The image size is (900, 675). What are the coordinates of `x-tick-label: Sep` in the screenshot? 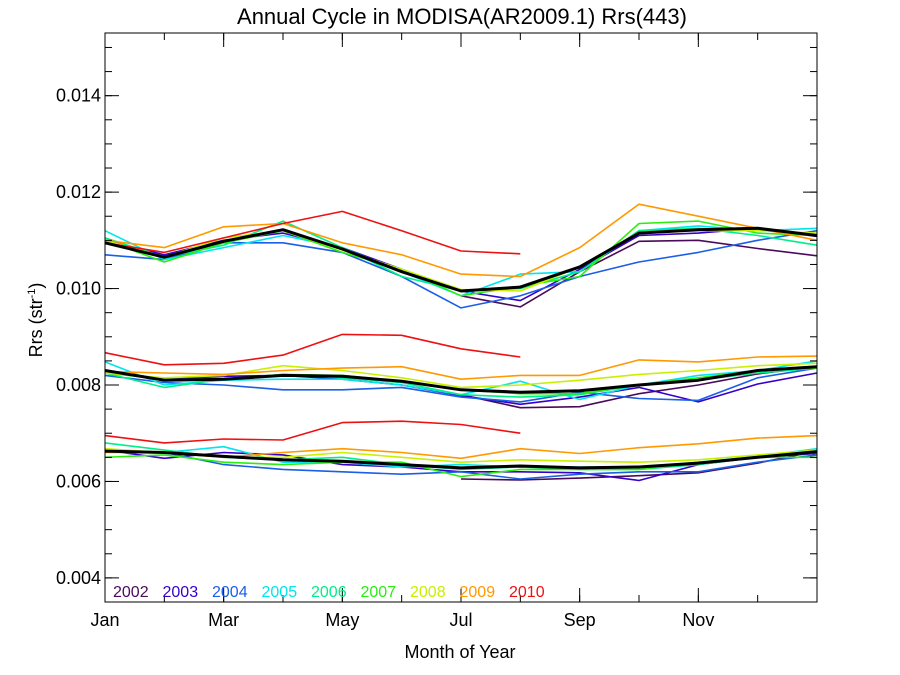 It's located at (580, 620).